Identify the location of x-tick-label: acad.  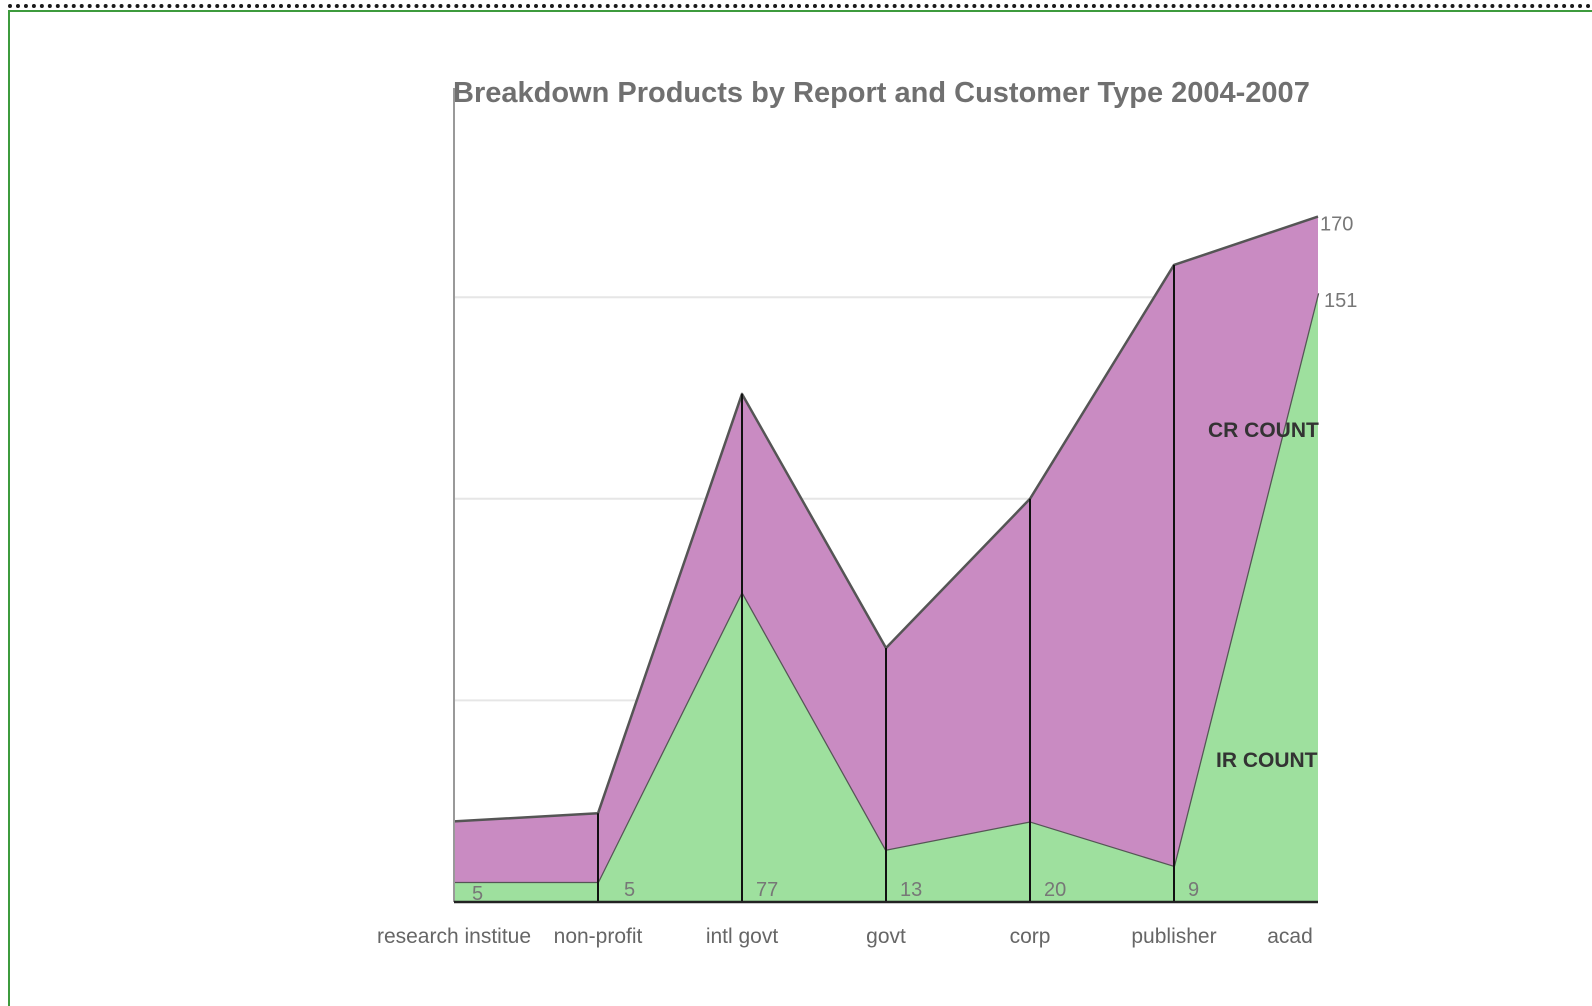
(1290, 936).